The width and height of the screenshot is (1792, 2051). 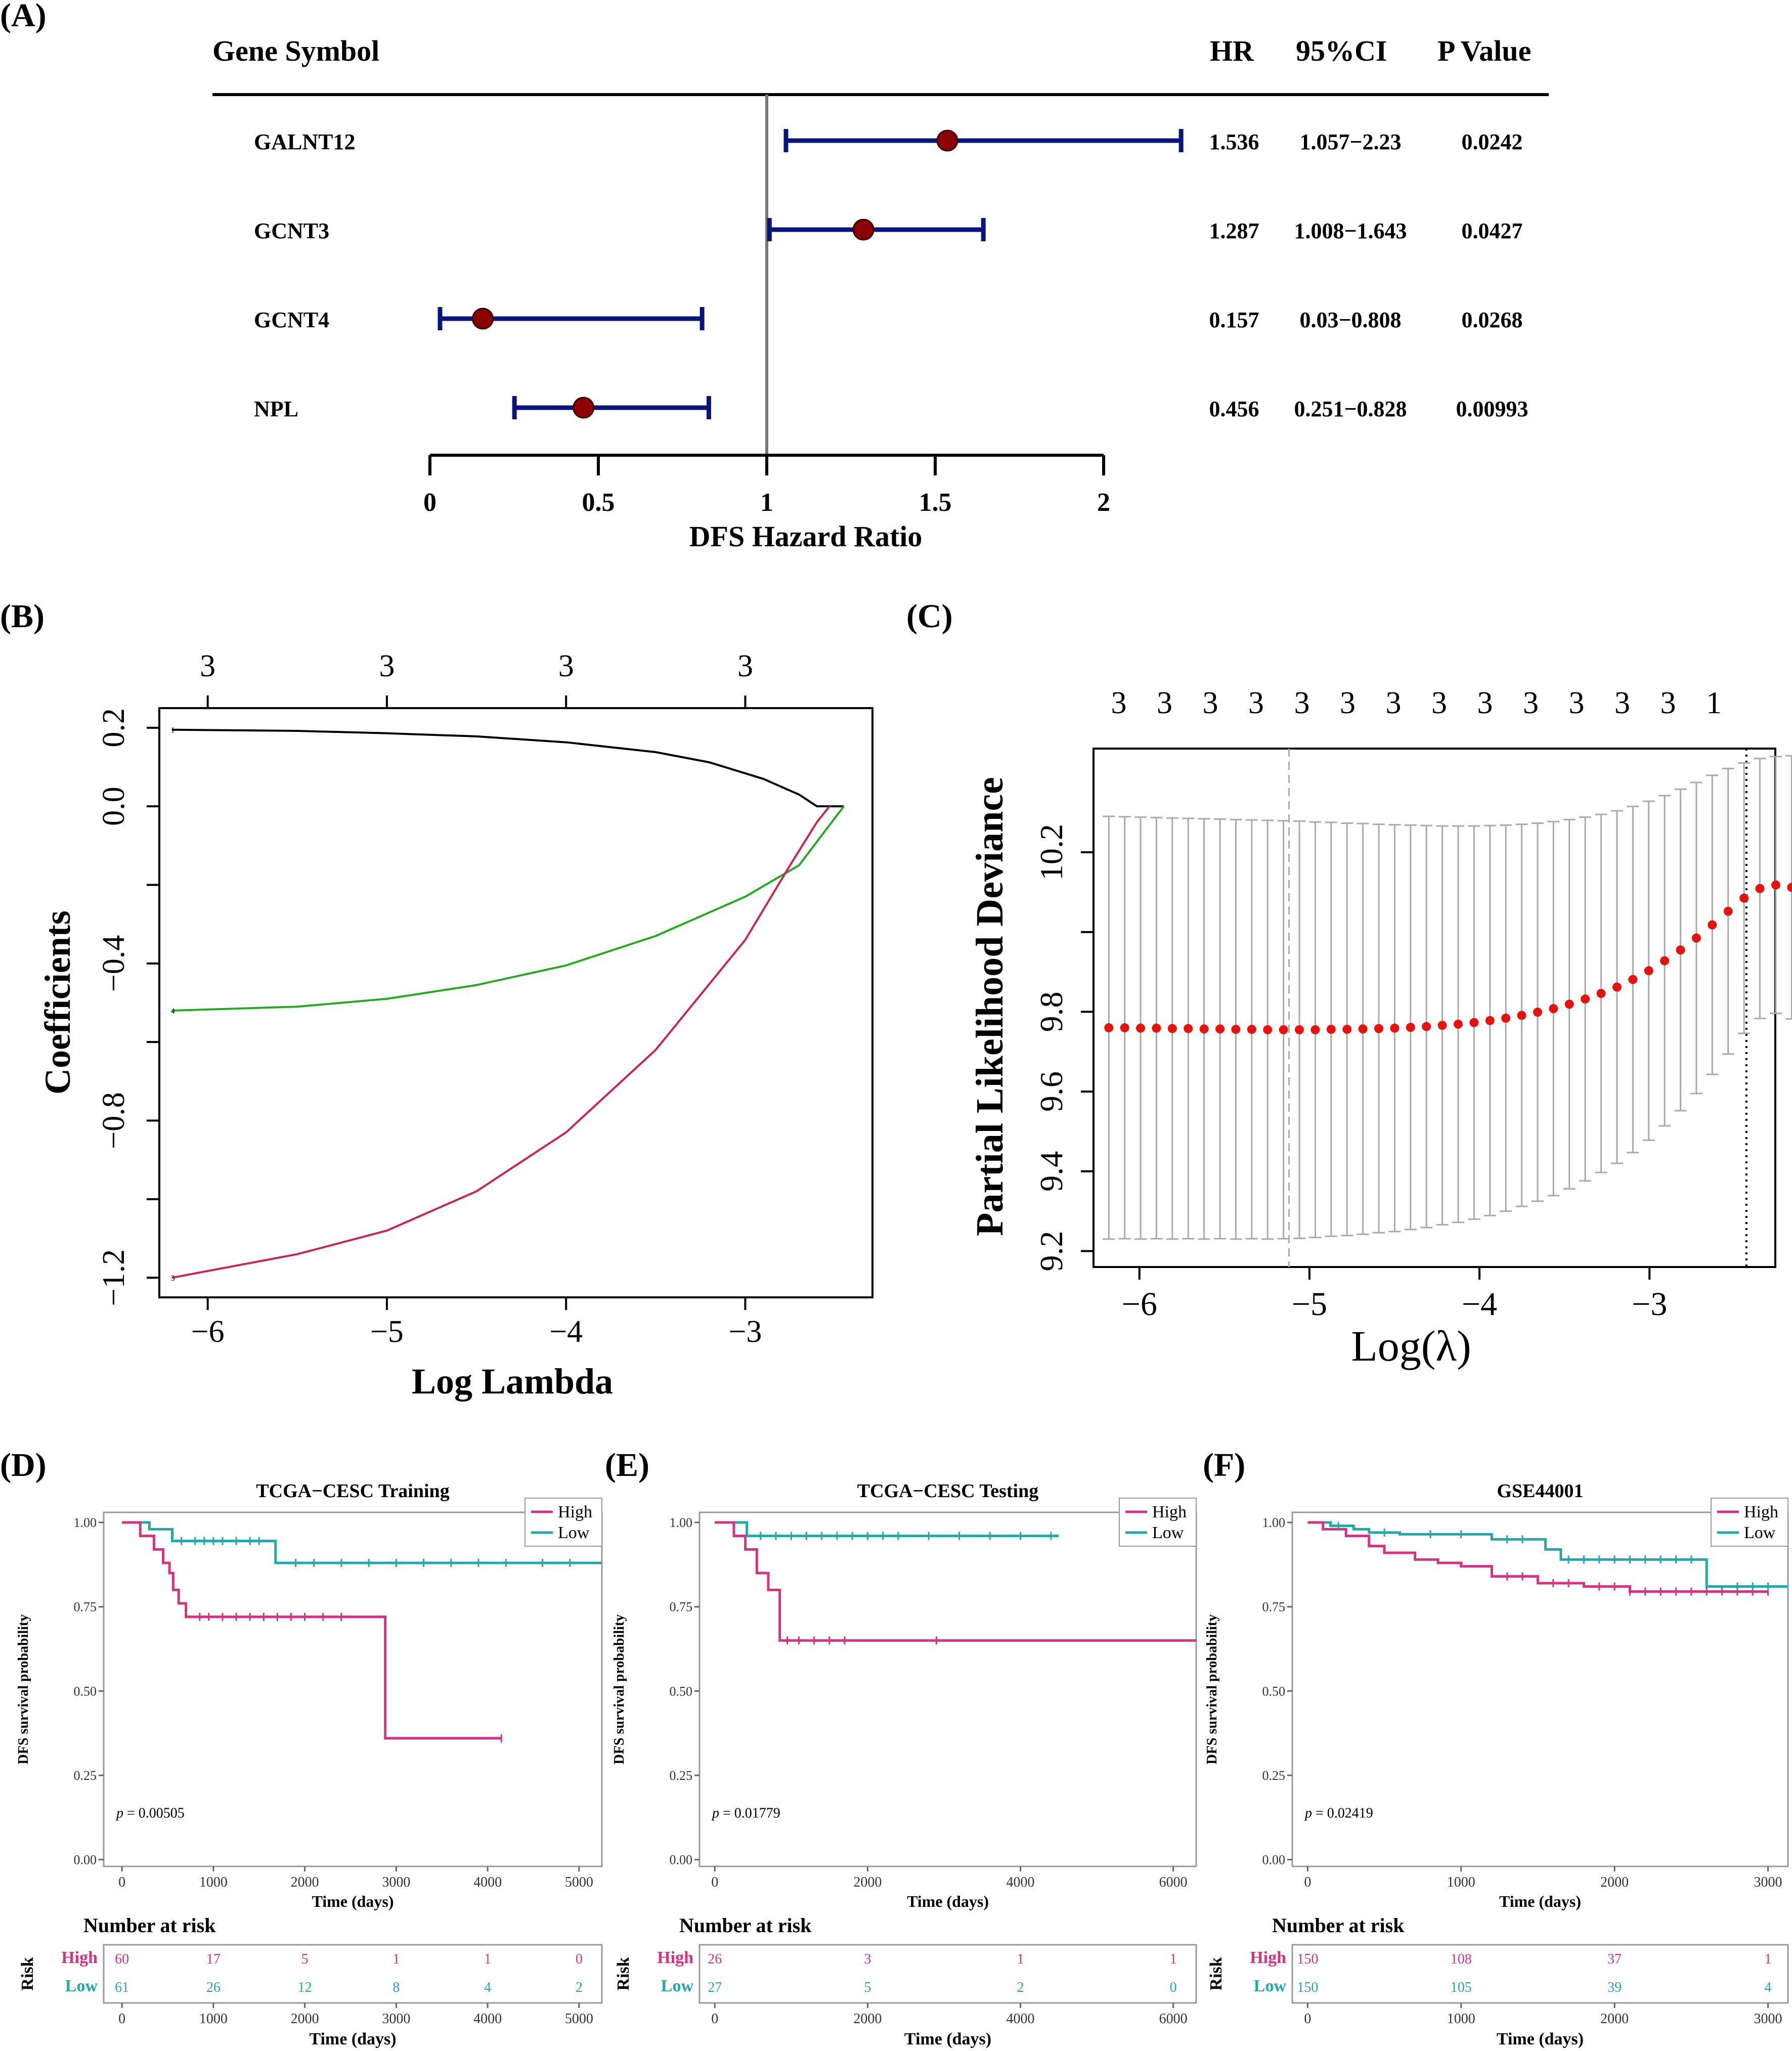 What do you see at coordinates (57, 1003) in the screenshot?
I see `y-axis-title: Coefficients` at bounding box center [57, 1003].